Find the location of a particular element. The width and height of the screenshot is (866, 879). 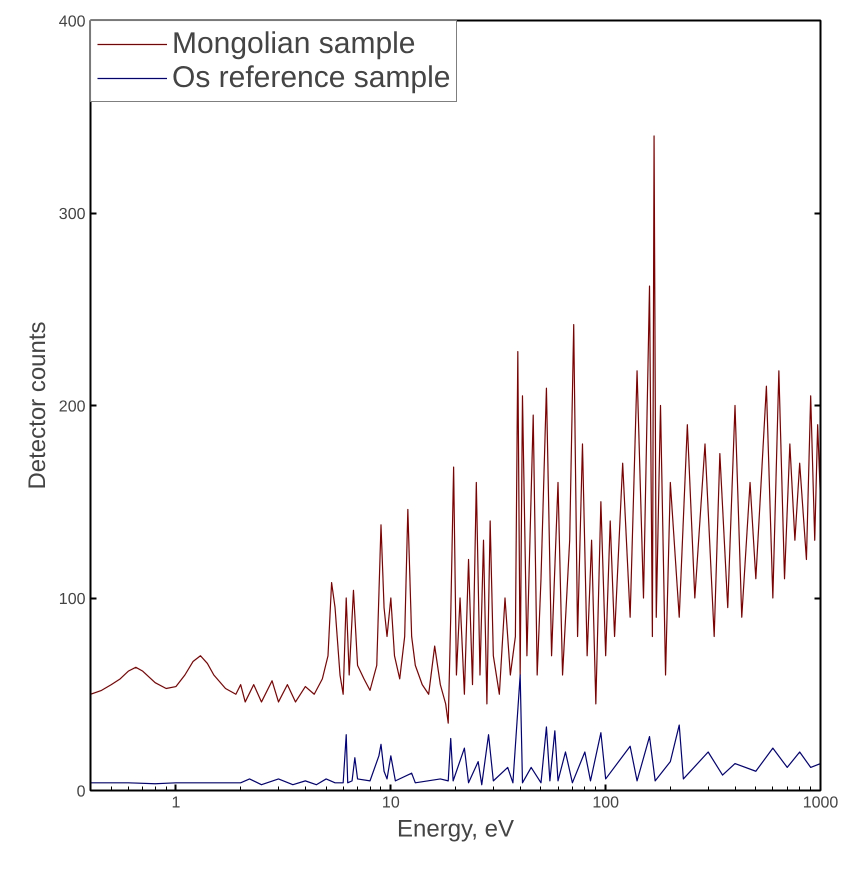

x-axis-title: Energy, eV is located at coordinates (455, 829).